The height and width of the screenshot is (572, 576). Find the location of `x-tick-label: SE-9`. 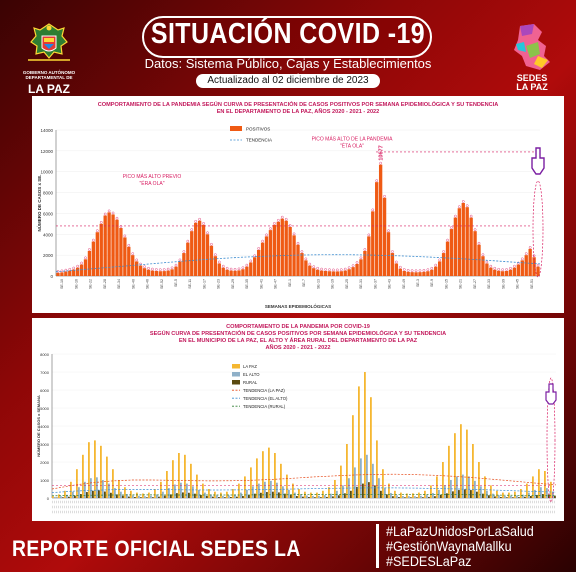

x-tick-label: SE-9 is located at coordinates (432, 283).